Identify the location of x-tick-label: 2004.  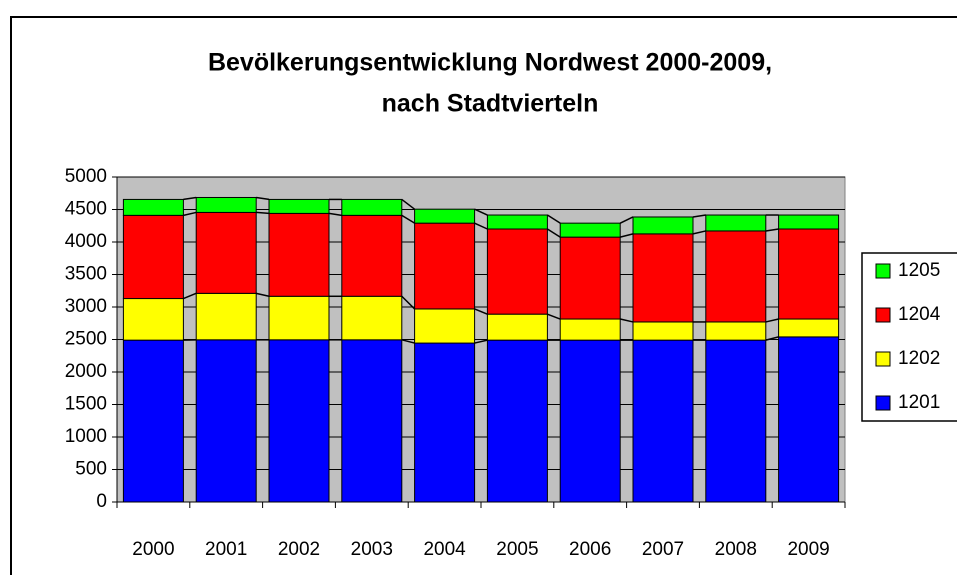
(444, 549).